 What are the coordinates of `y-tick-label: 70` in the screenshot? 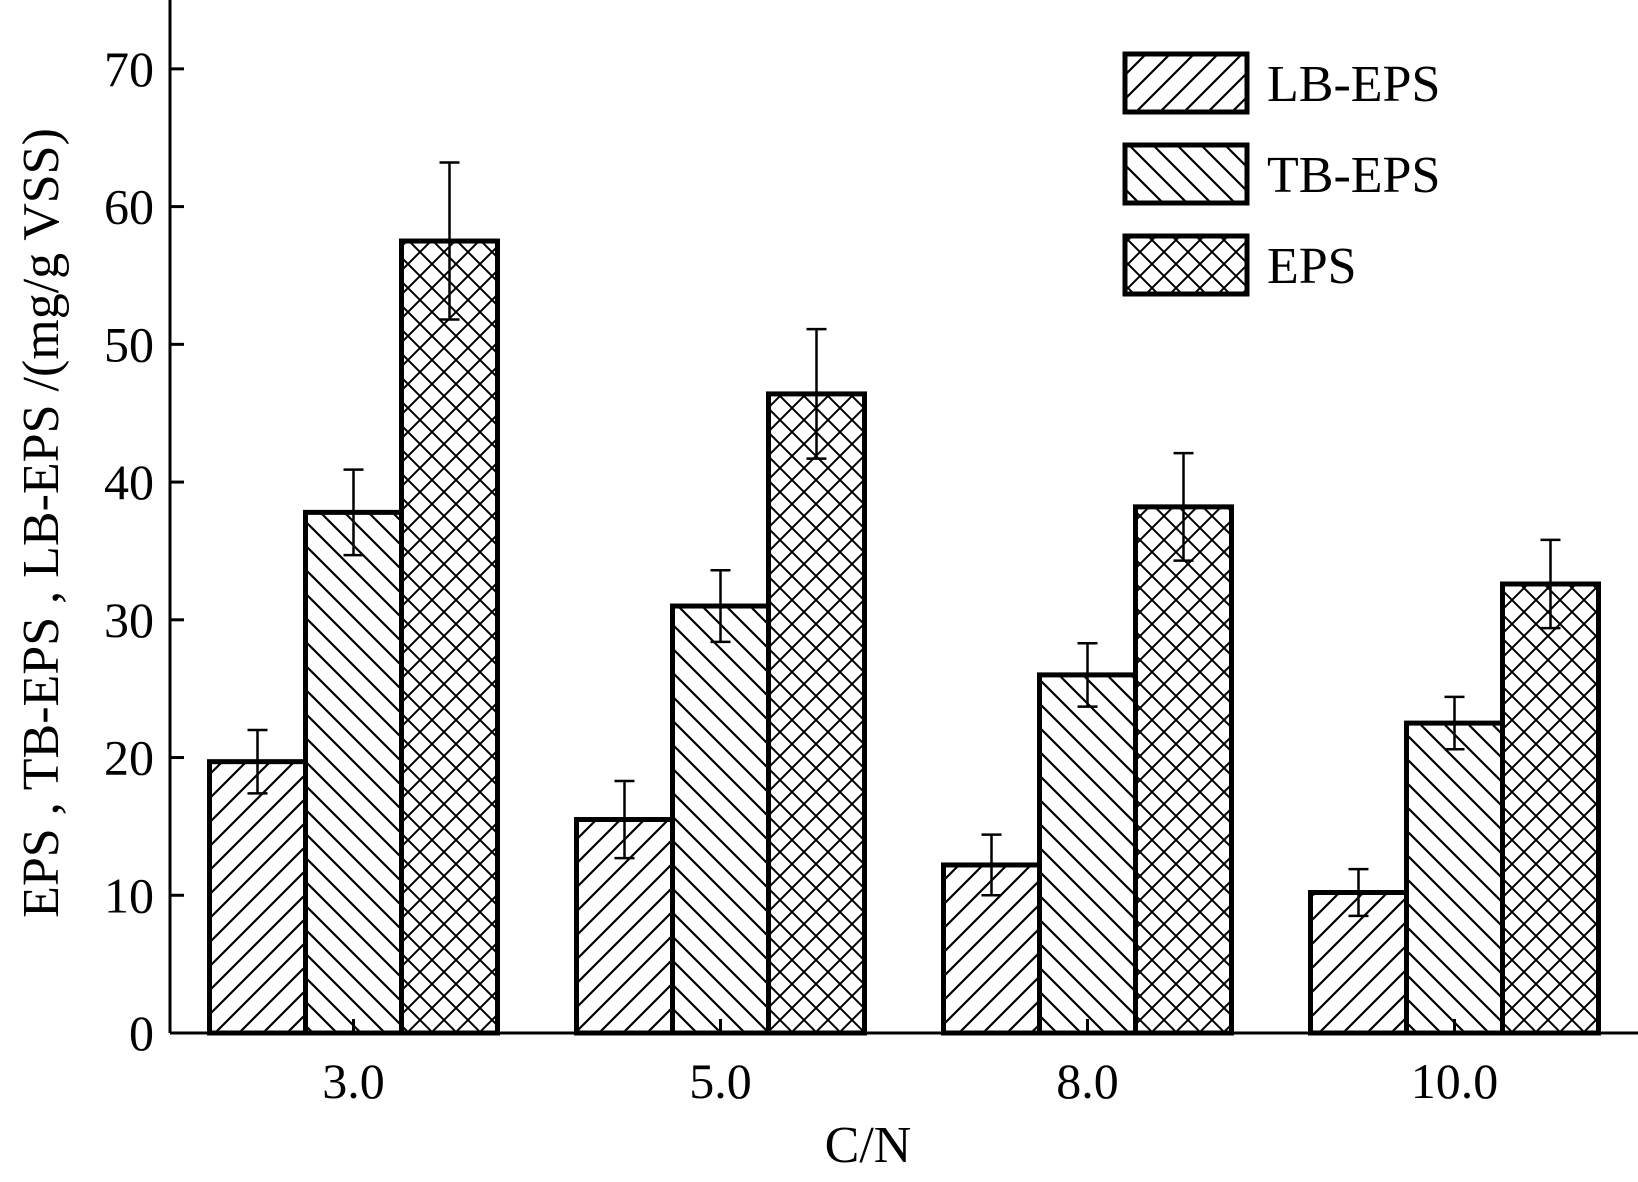 It's located at (129, 69).